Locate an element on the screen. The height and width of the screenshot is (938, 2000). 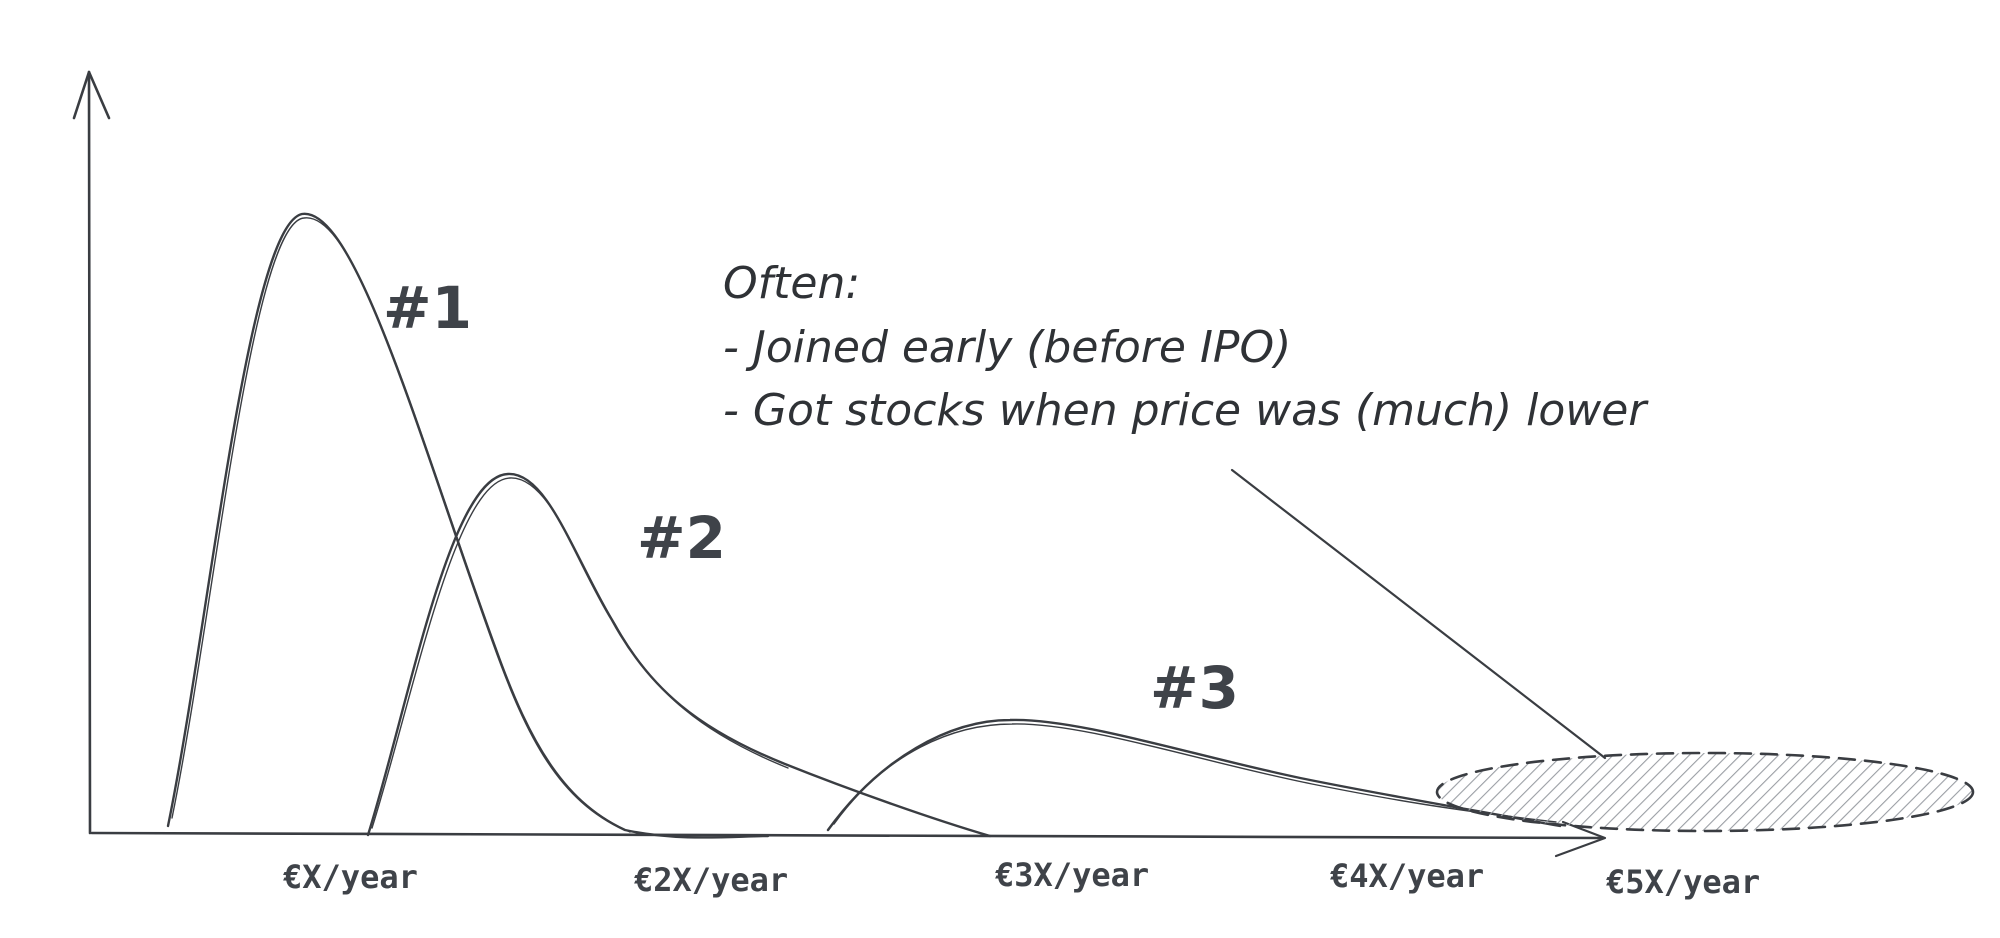
tick-label-3x: €3X/year is located at coordinates (1072, 875).